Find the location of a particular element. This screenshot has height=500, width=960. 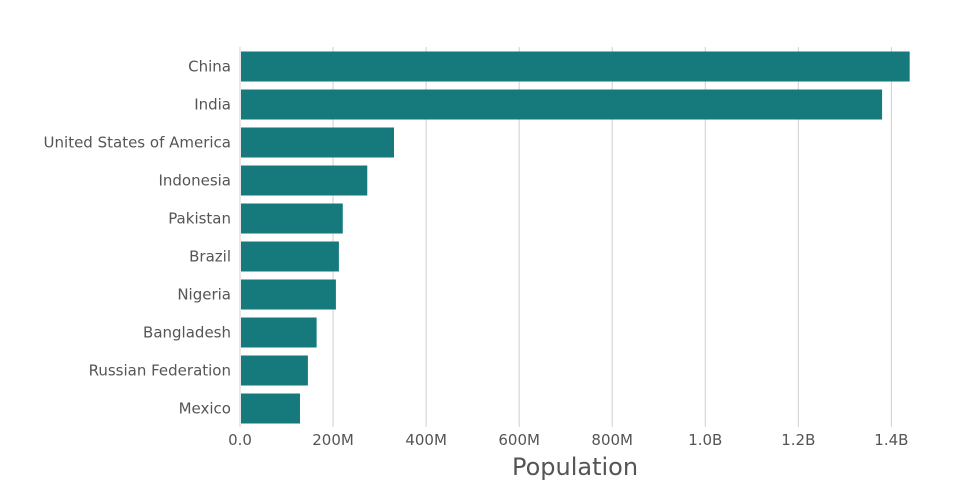

category-label: United States of America is located at coordinates (137, 143).